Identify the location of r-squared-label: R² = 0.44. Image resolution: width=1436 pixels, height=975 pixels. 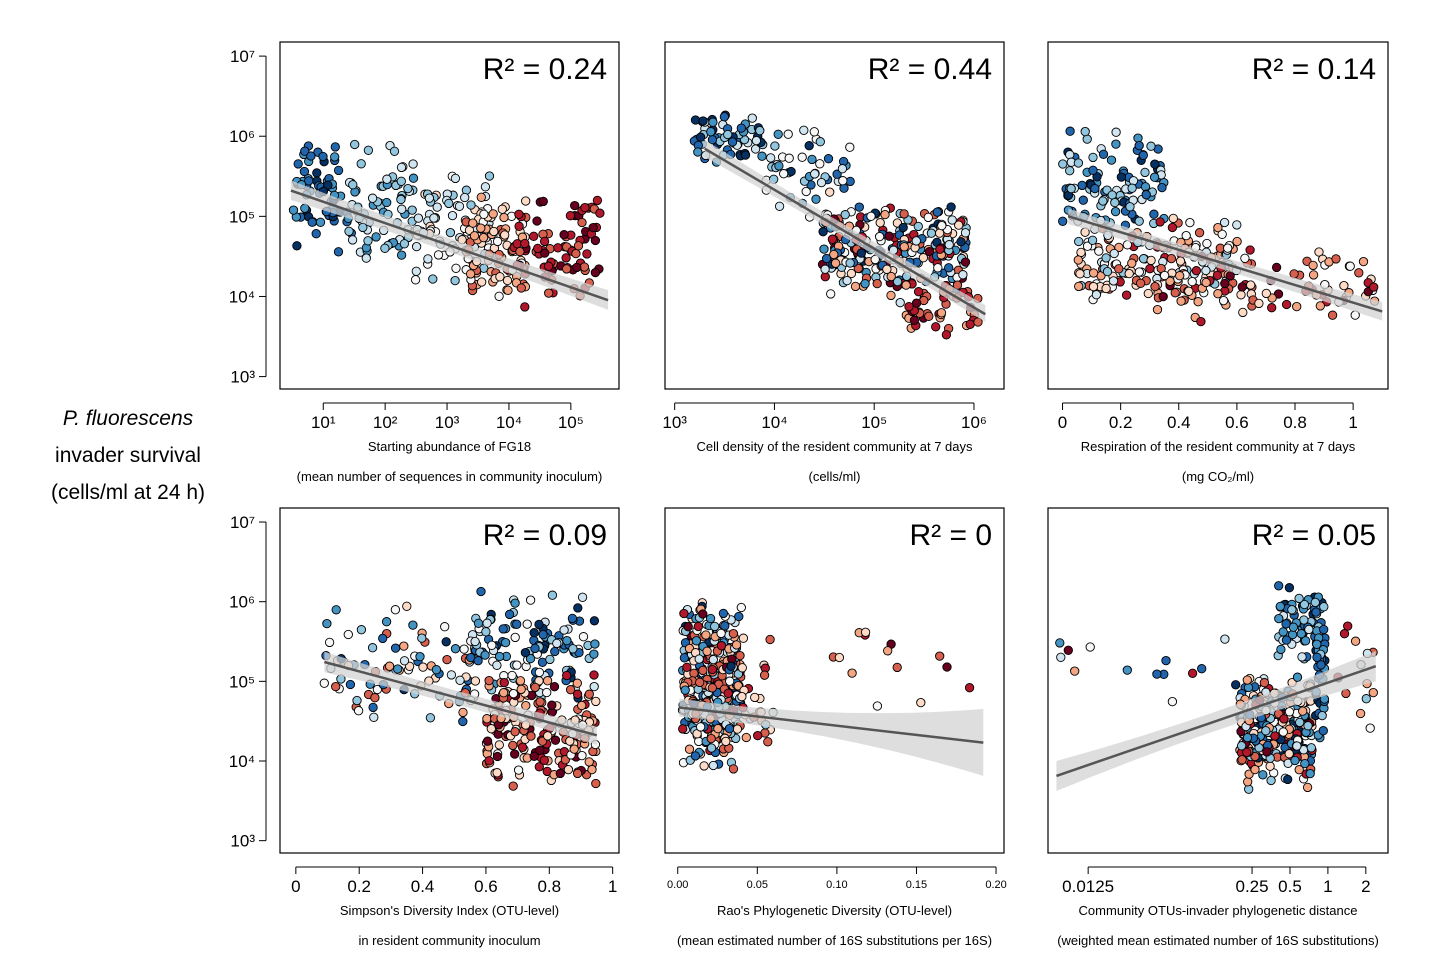
(930, 69).